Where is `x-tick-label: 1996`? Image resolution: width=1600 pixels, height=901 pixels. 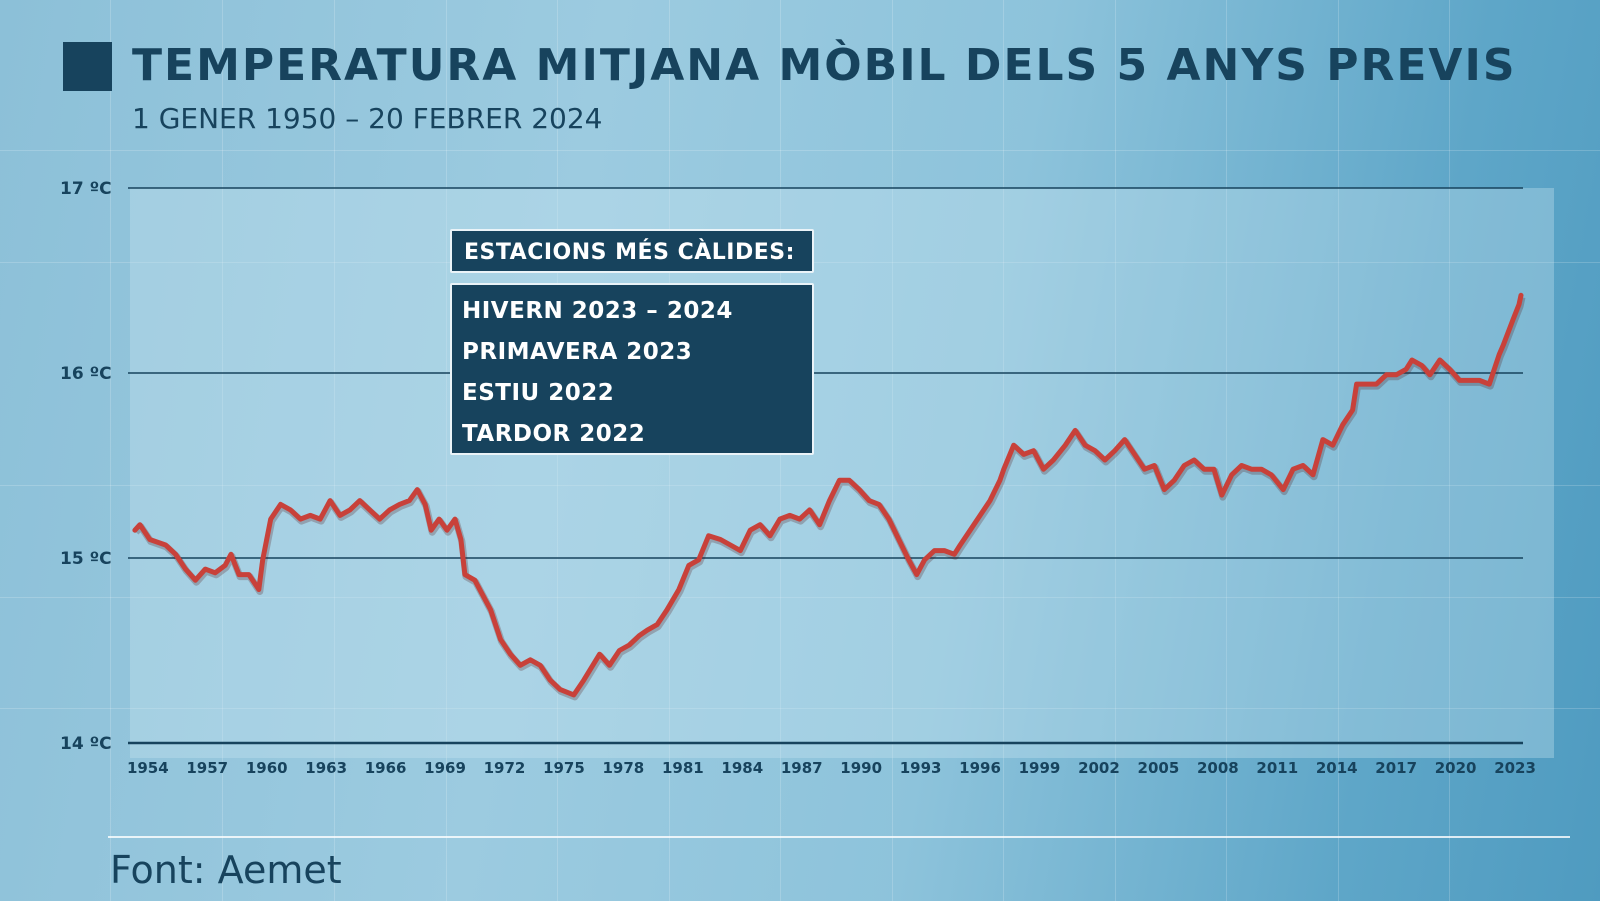
x-tick-label: 1996 is located at coordinates (980, 768).